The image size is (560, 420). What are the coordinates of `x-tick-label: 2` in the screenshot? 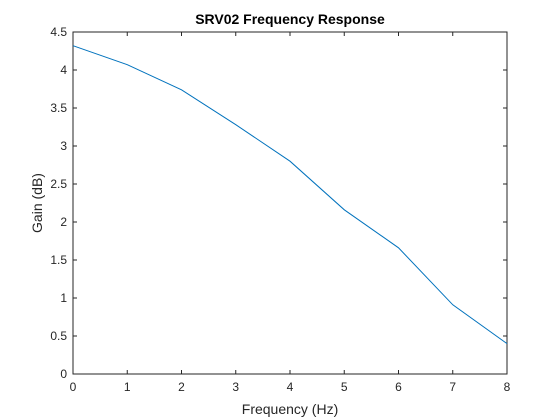 It's located at (181, 387).